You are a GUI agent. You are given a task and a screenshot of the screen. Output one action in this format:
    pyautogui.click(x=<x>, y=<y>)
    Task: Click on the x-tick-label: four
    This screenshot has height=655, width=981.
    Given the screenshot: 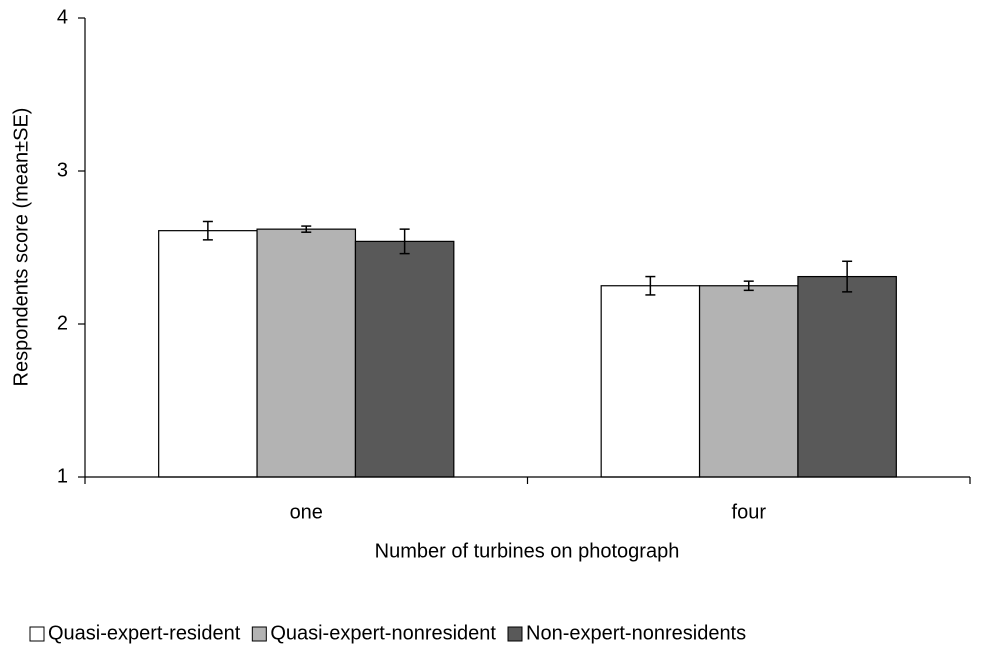 What is the action you would take?
    pyautogui.click(x=749, y=512)
    